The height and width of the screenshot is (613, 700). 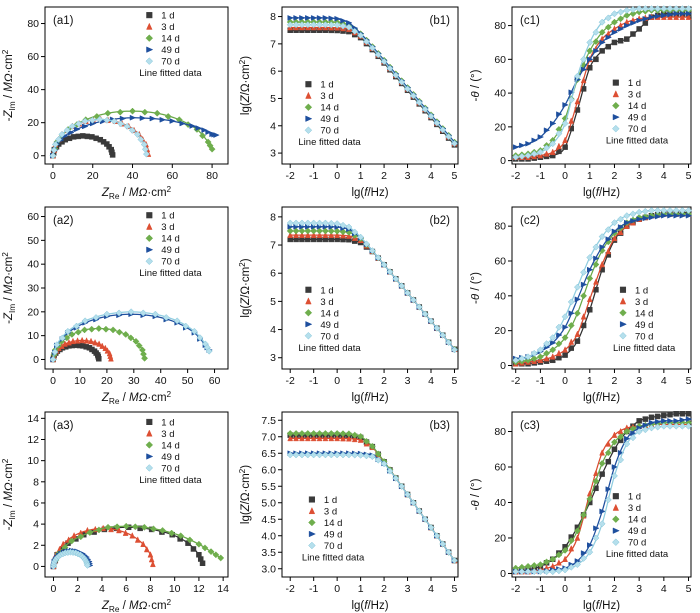 What do you see at coordinates (123, 299) in the screenshot?
I see `axes: 0 10 20 30 40 50 60 0 10 20 30 40 50 60` at bounding box center [123, 299].